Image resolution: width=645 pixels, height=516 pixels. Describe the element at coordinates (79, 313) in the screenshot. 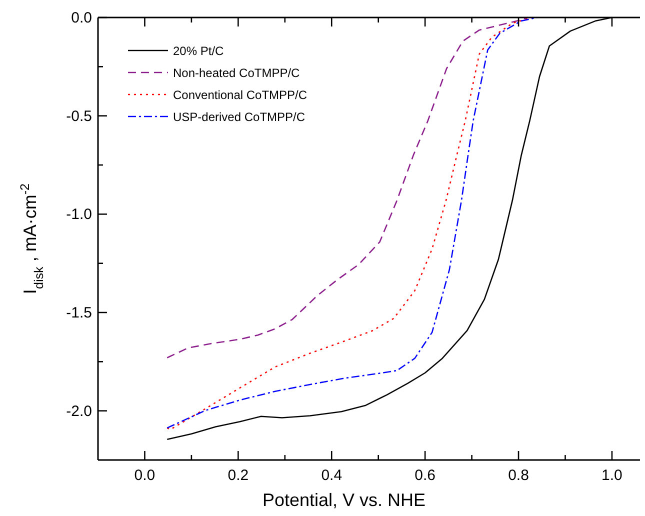

I see `y-tick-label: -1.5` at that location.